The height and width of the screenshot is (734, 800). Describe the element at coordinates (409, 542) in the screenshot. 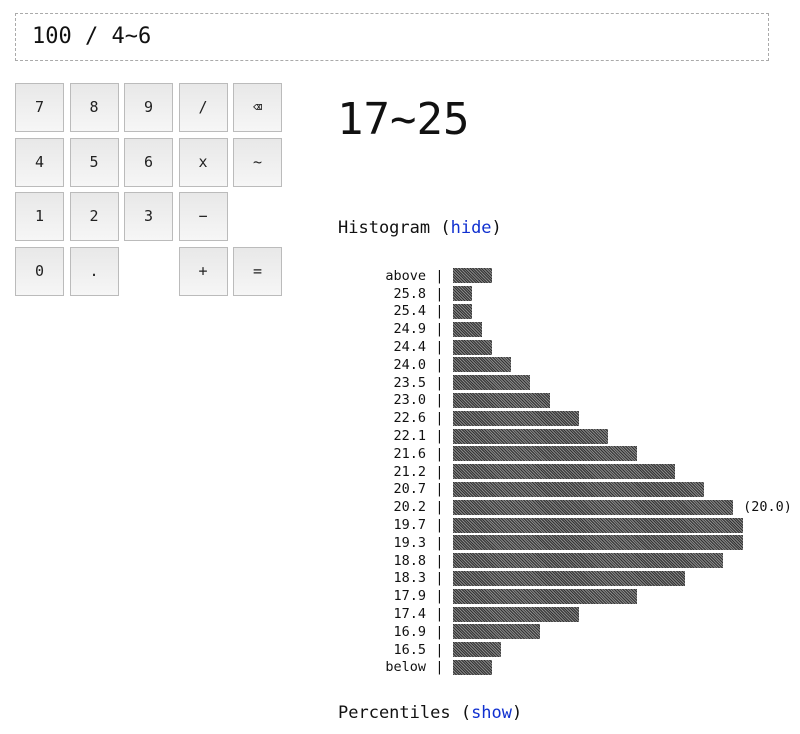

I see `histogram-bin-label: 19.3` at that location.